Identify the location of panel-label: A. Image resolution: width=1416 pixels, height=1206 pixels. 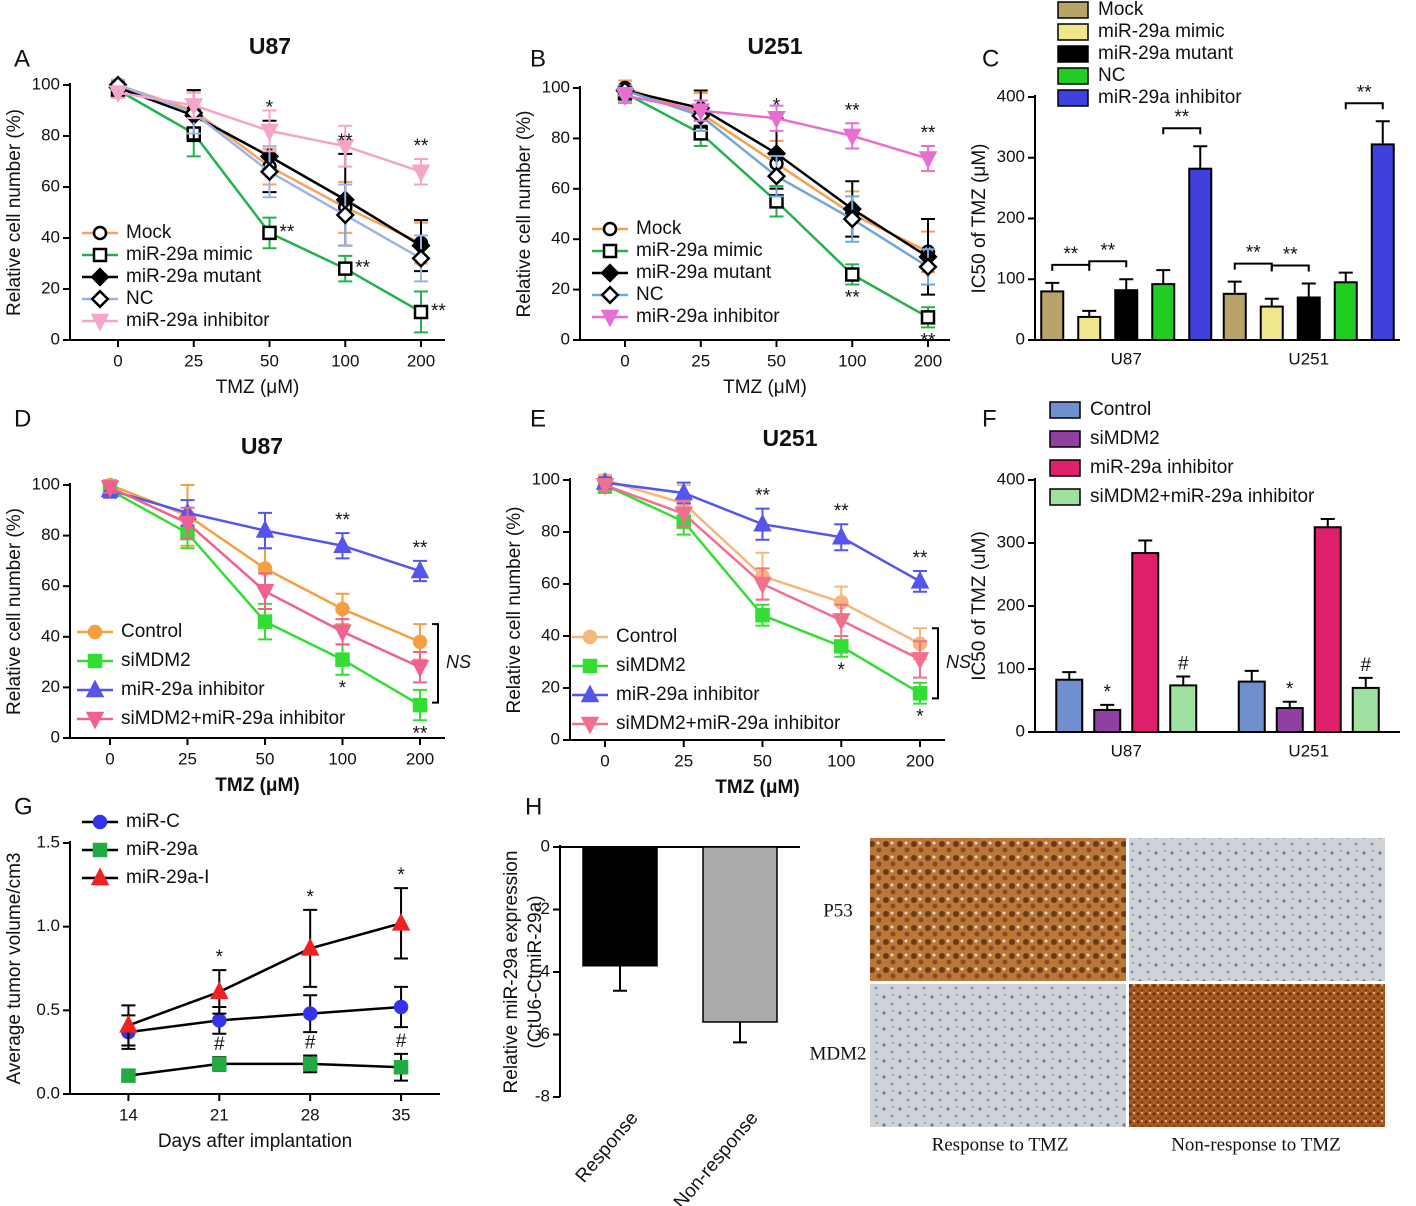
(22, 58).